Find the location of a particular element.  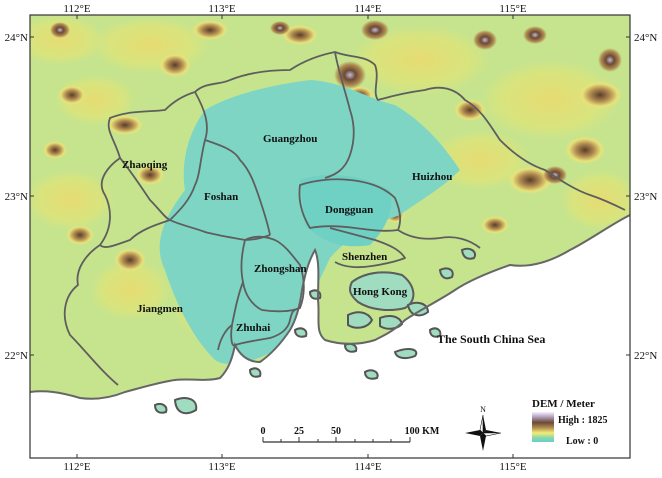

city-label-zhuhai: Zhuhai is located at coordinates (253, 328).